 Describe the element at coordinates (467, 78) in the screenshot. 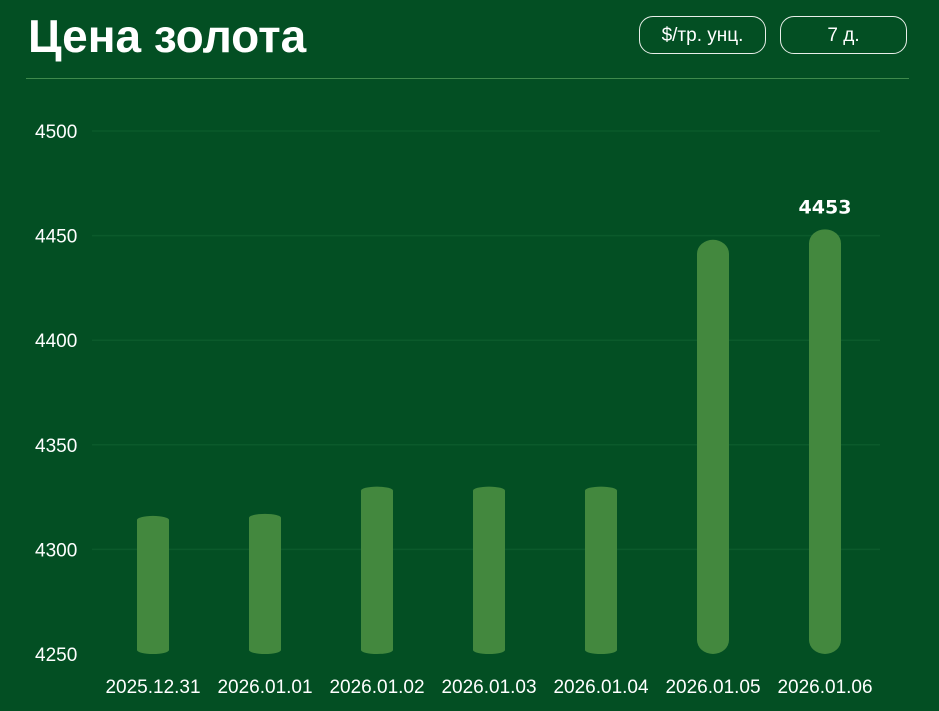

I see `header-divider` at that location.